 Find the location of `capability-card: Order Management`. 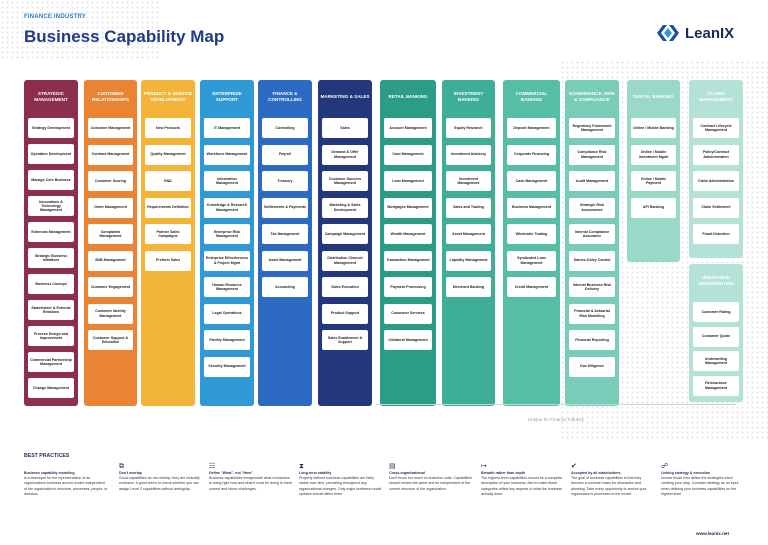

capability-card: Order Management is located at coordinates (110, 207).